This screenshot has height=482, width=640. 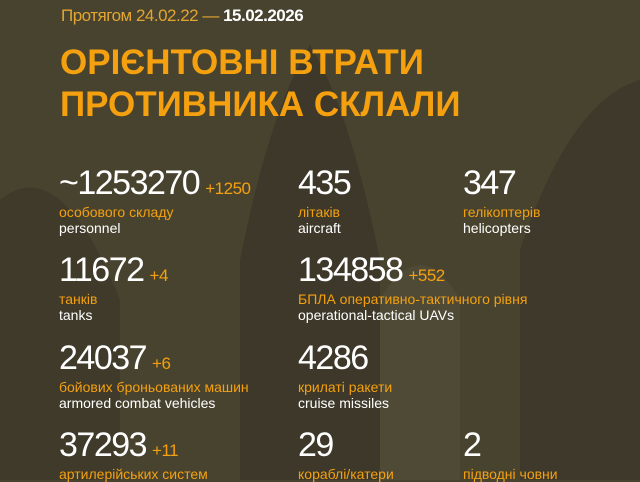 I want to click on stat-value: 435, so click(x=325, y=183).